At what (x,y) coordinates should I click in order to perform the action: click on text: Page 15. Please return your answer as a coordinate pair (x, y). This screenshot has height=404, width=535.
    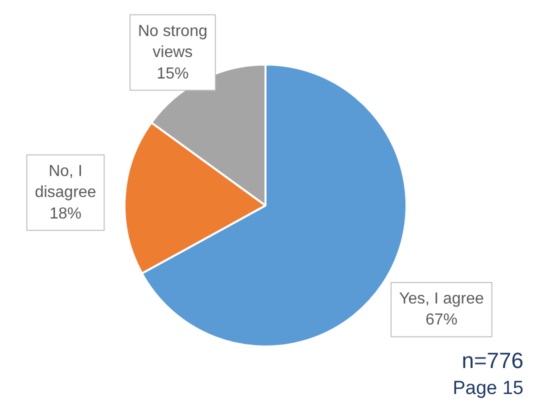
    Looking at the image, I should click on (488, 388).